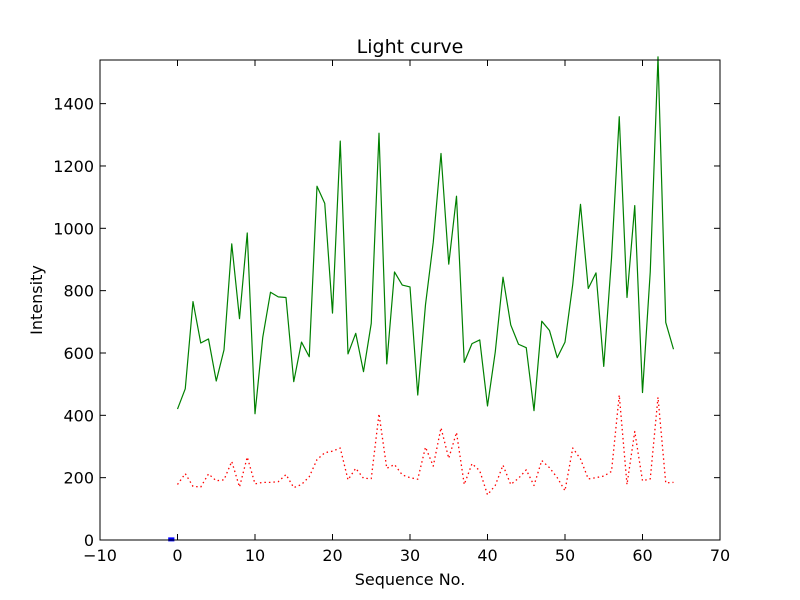 This screenshot has height=600, width=800. Describe the element at coordinates (177, 555) in the screenshot. I see `x-tick-label: 0` at that location.